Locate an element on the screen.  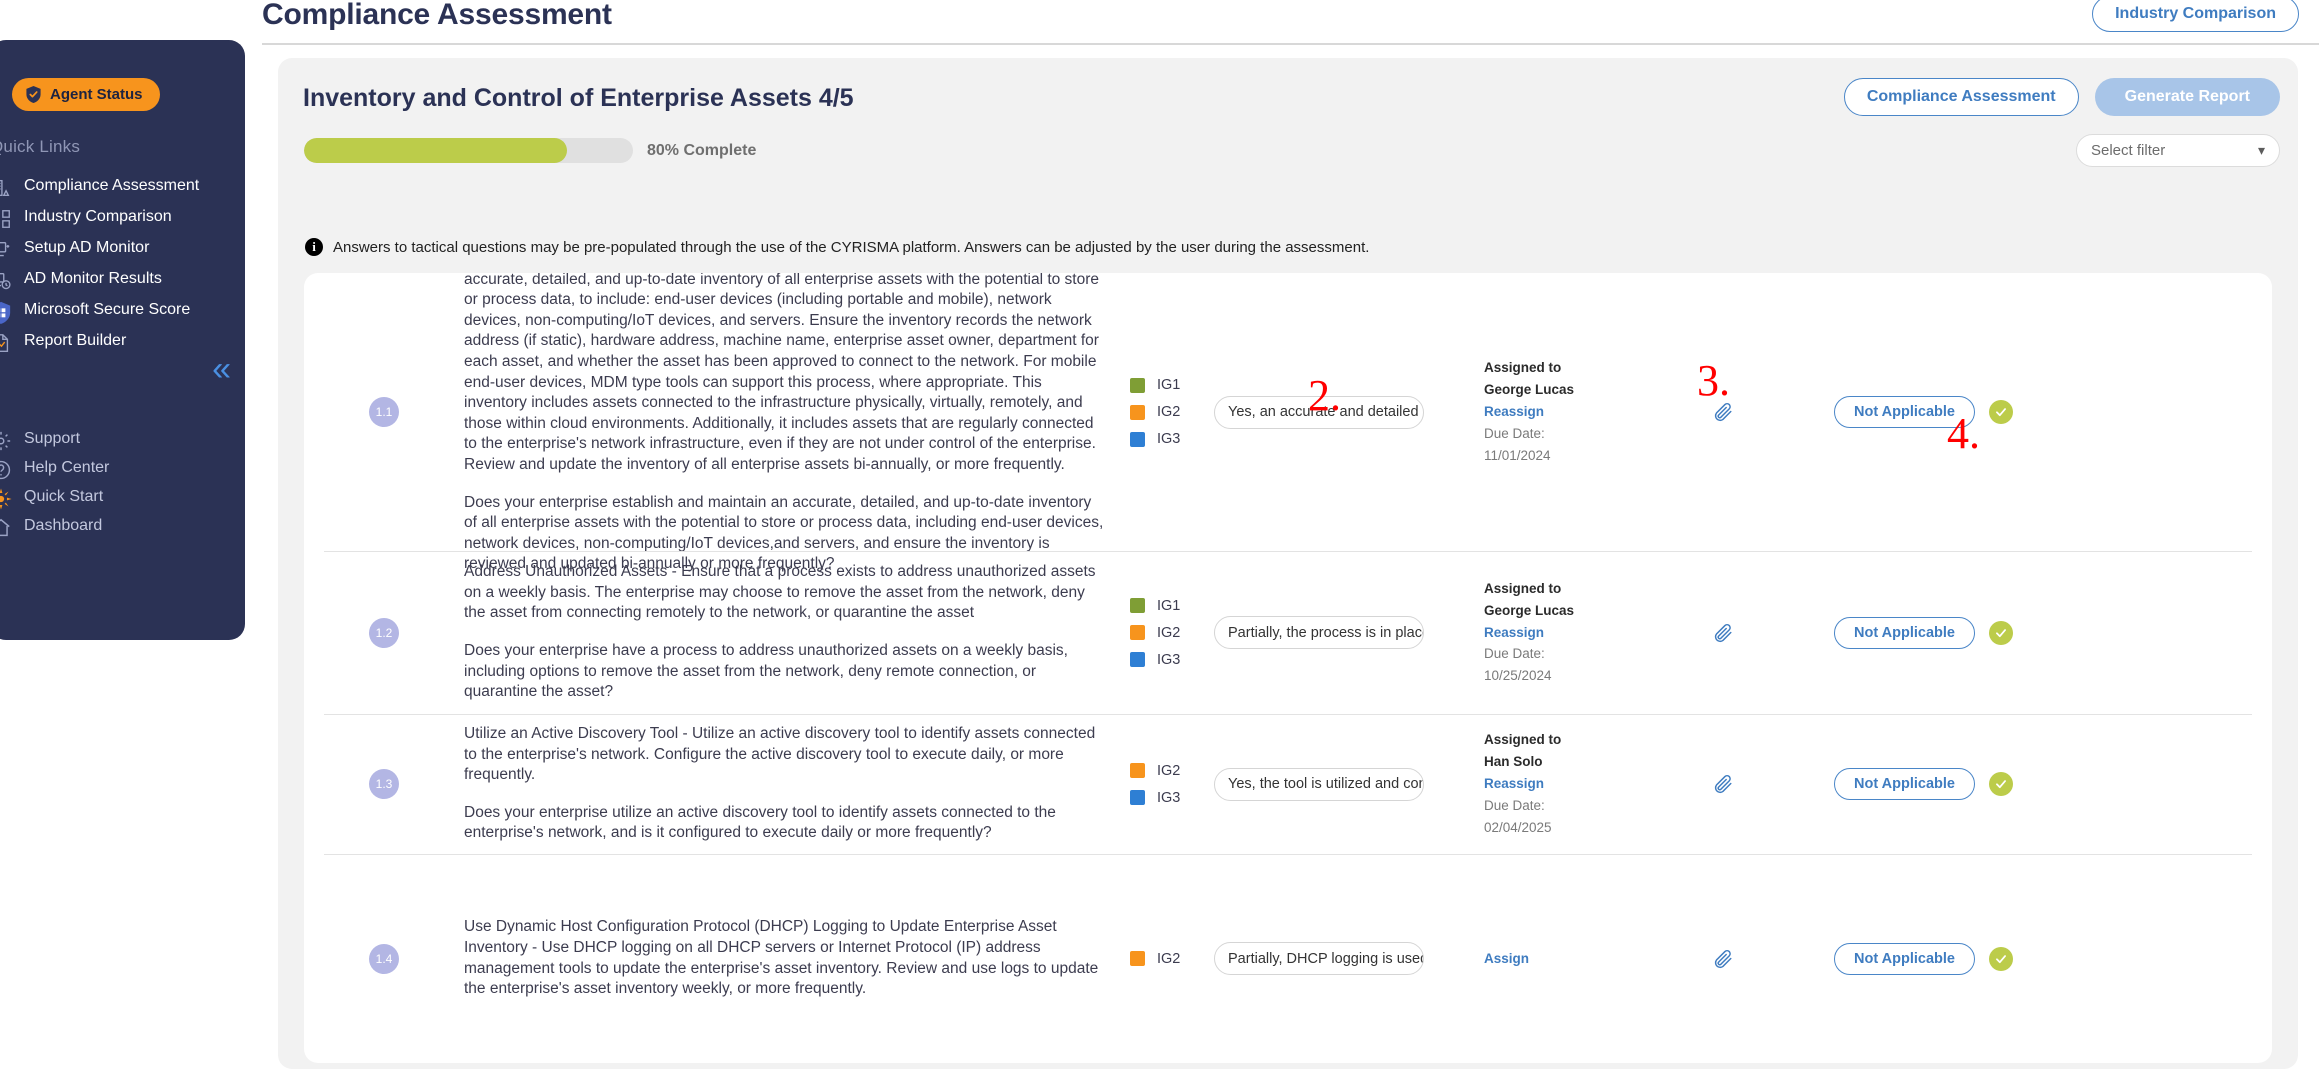
building-chart-icon is located at coordinates (6, 187).